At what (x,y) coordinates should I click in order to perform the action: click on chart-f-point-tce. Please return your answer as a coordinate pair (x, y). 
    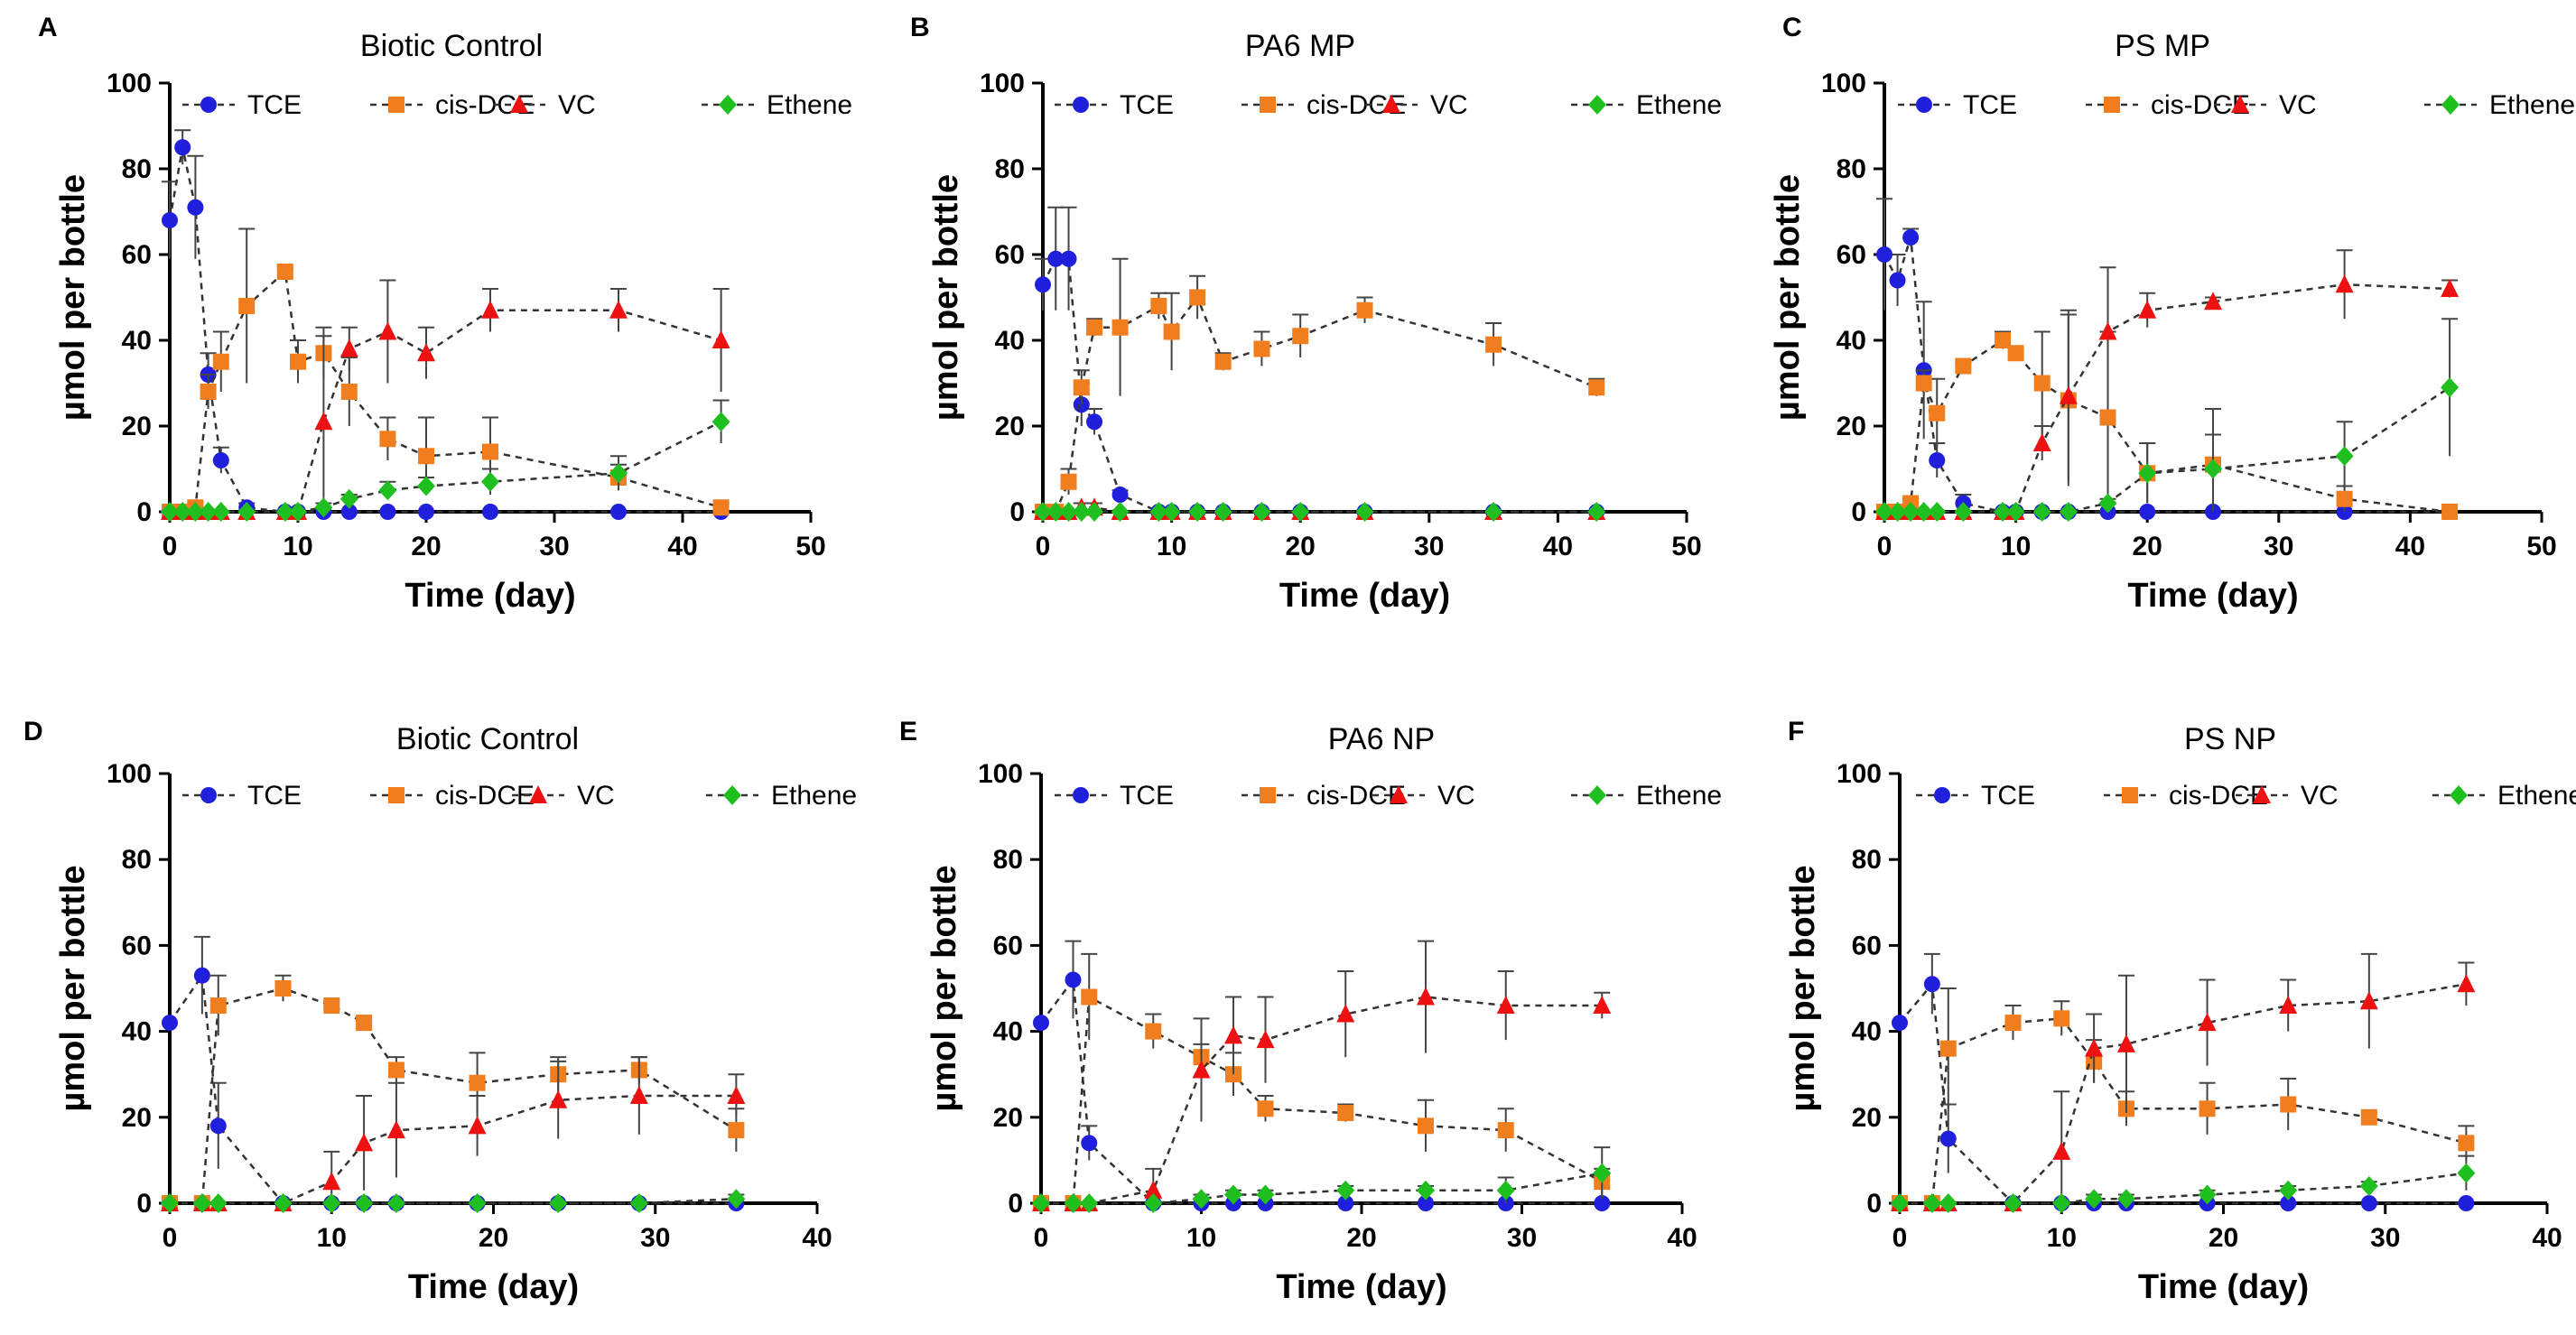
    Looking at the image, I should click on (2288, 1203).